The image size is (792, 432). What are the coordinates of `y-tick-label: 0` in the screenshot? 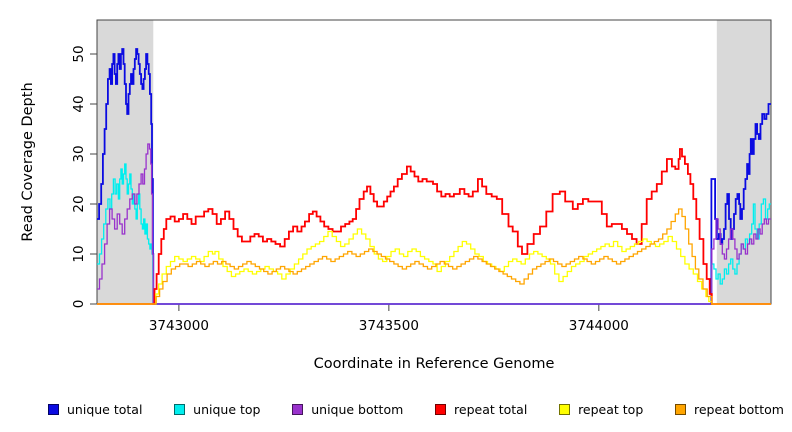 It's located at (79, 304).